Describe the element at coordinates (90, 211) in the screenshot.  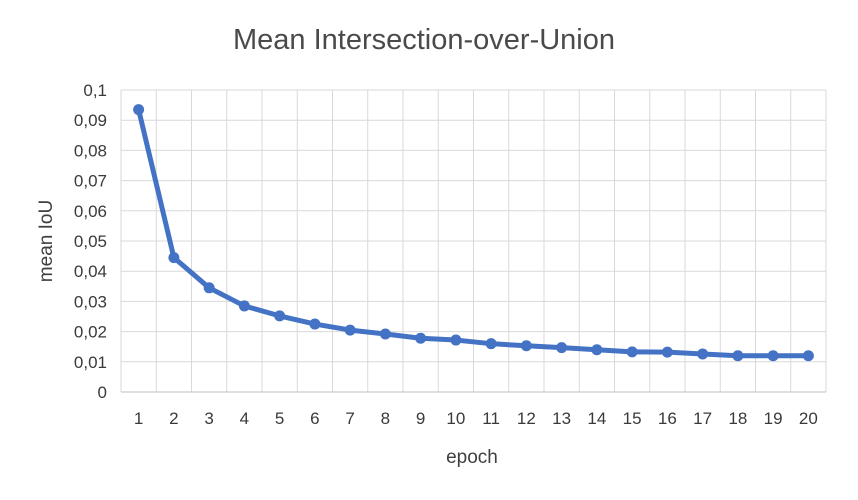
I see `y-tick-label: 0,06` at that location.